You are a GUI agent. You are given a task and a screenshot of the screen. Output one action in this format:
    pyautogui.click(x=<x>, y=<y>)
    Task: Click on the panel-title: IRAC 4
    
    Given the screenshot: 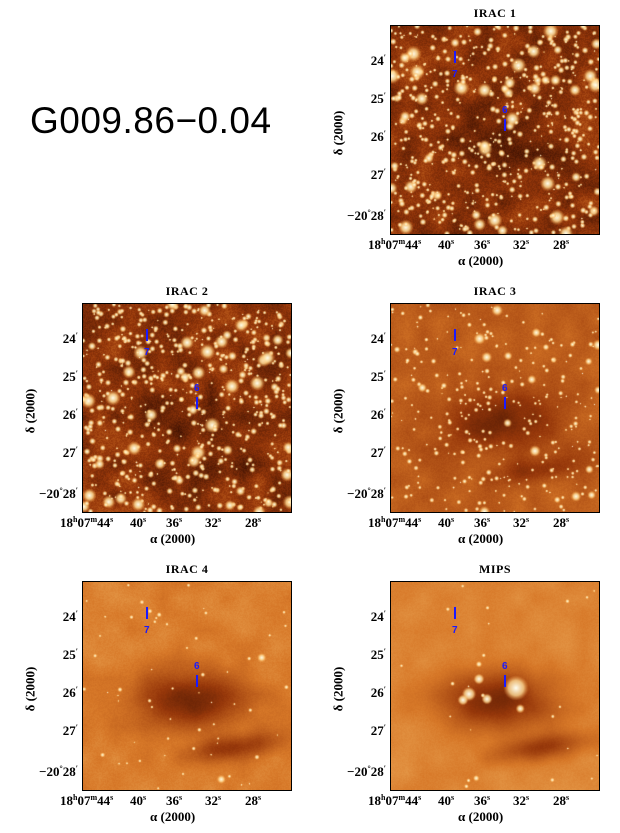 What is the action you would take?
    pyautogui.click(x=187, y=569)
    